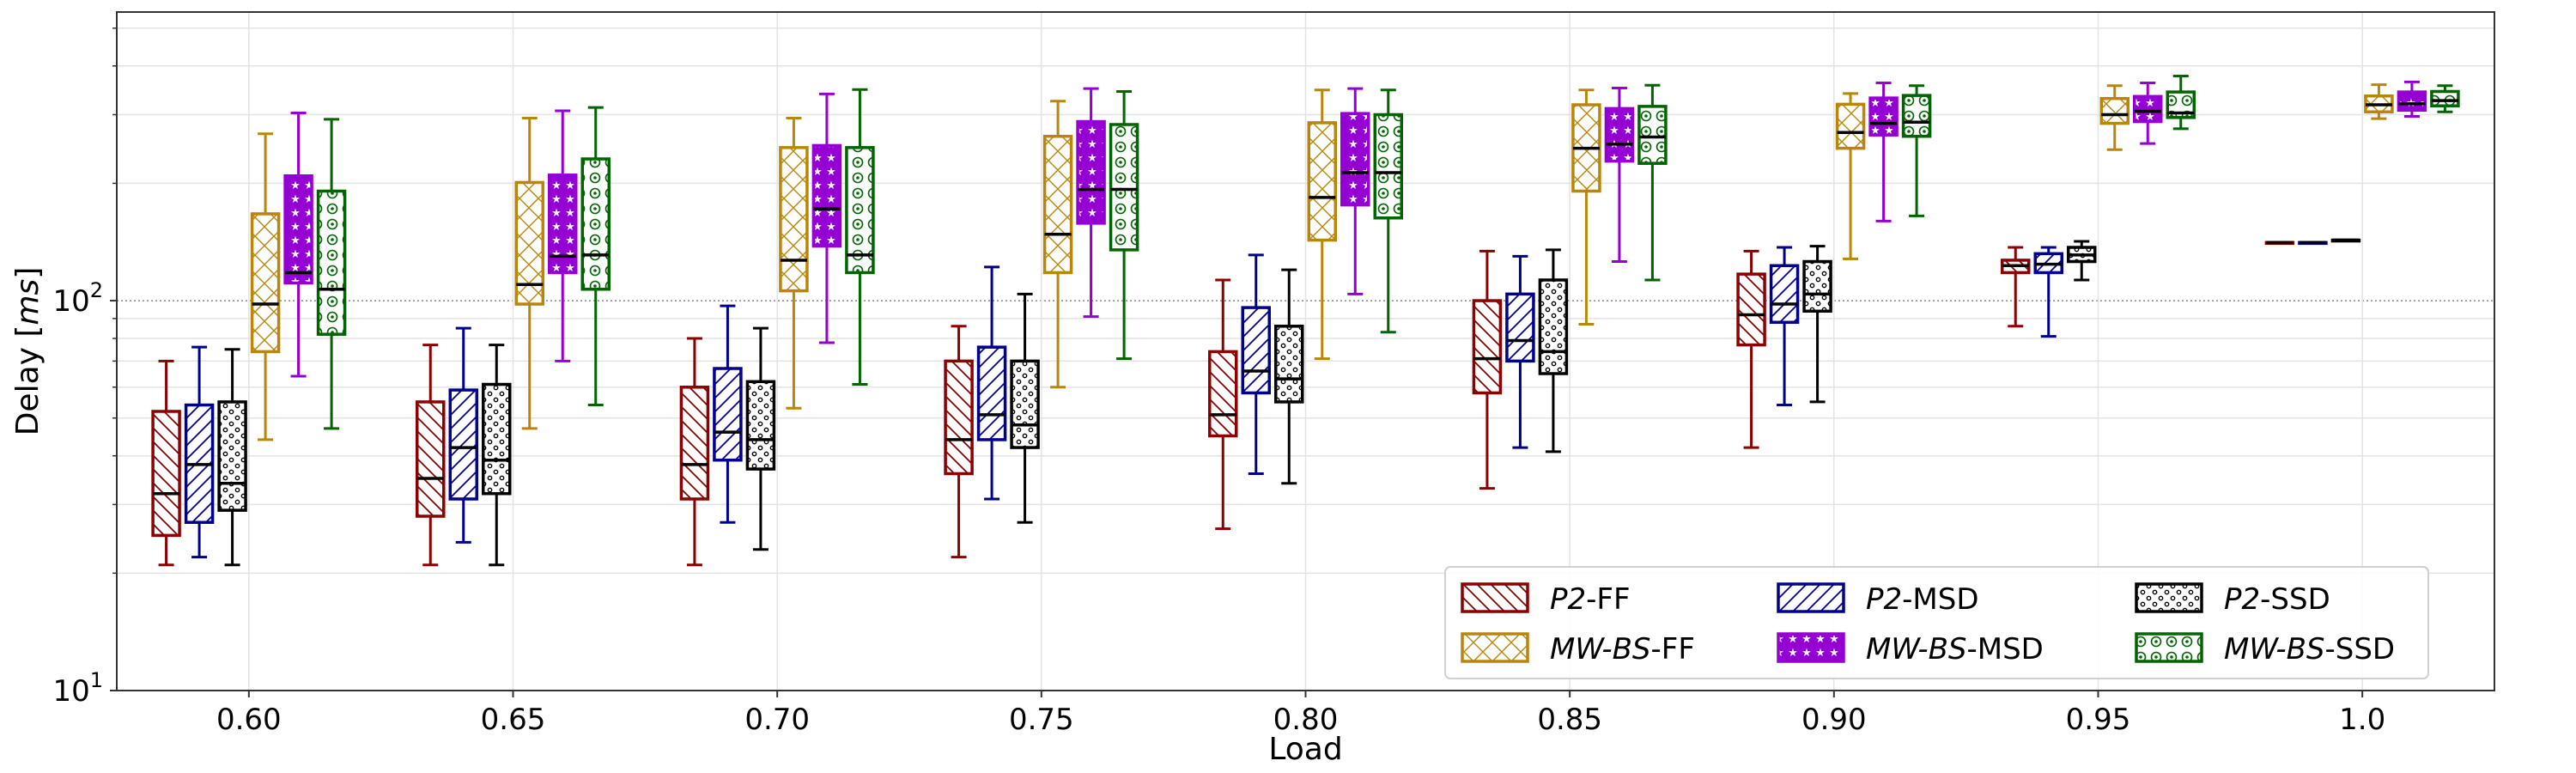 The image size is (2576, 773). I want to click on box-p2-msd-0.80, so click(1256, 364).